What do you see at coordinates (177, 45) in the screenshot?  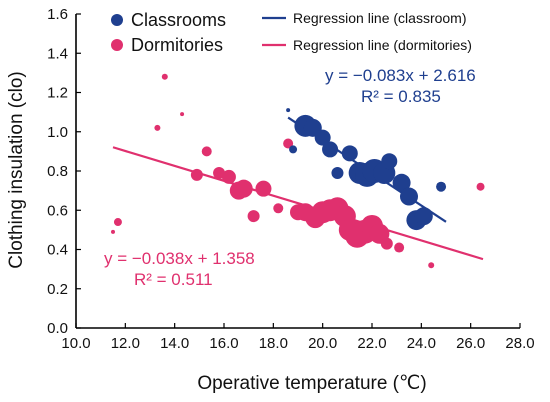 I see `legend-label-dormitories: Dormitories` at bounding box center [177, 45].